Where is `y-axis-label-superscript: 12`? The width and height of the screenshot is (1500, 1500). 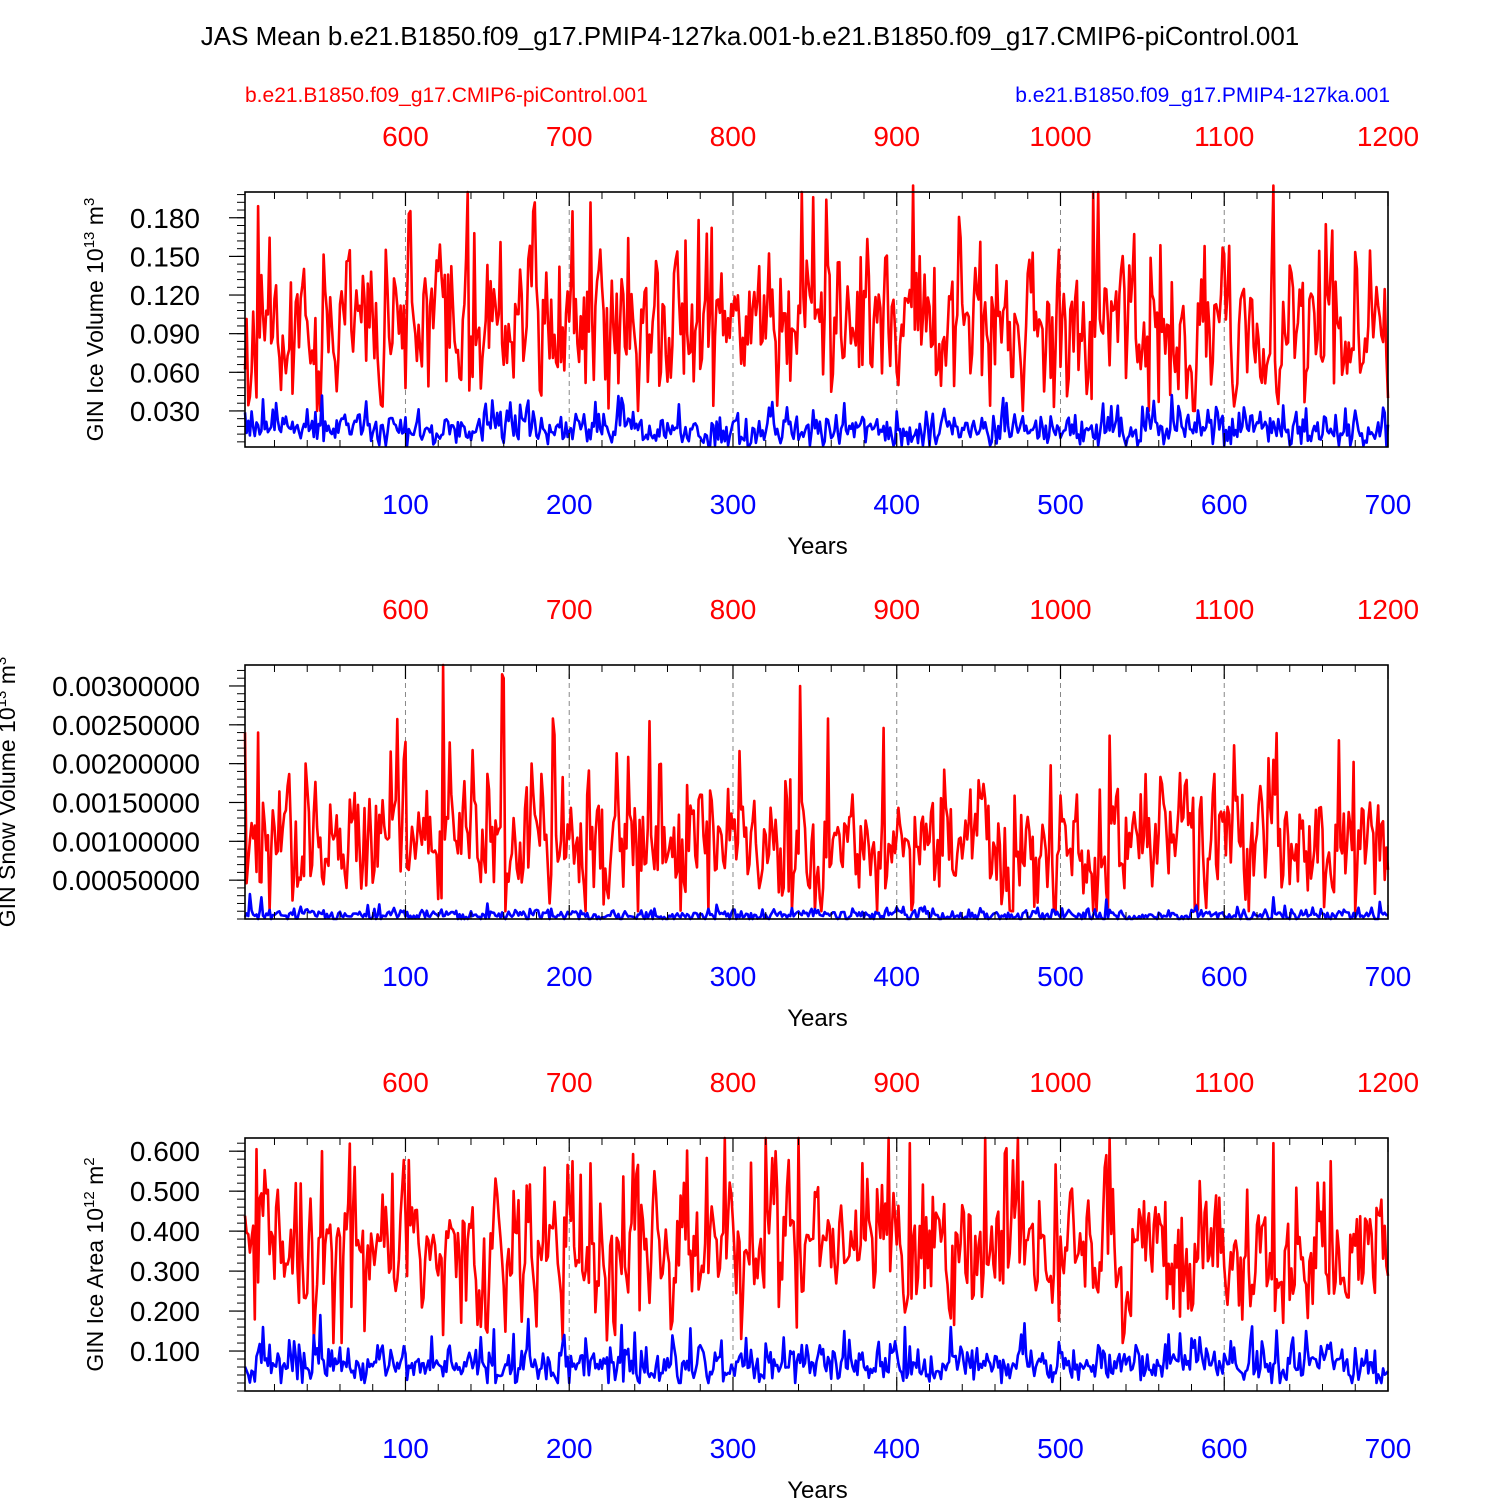
y-axis-label-superscript: 12 is located at coordinates (89, 1199).